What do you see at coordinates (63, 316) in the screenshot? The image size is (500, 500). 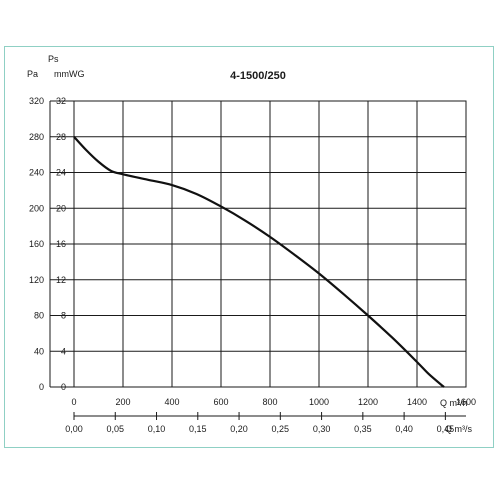 I see `y-tick-label-mmwg: 8` at bounding box center [63, 316].